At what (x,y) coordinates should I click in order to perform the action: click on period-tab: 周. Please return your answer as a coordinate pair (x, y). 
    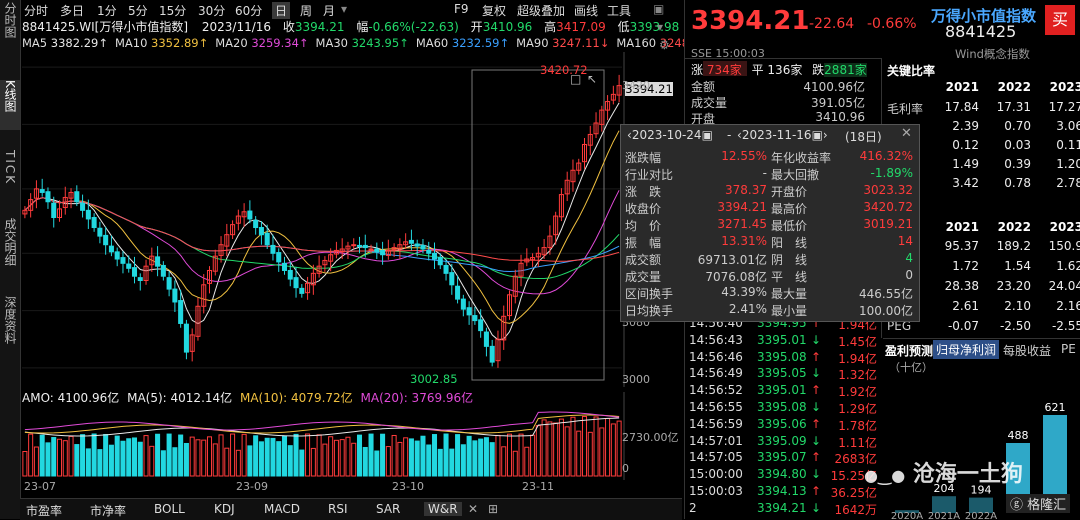
    Looking at the image, I should click on (306, 11).